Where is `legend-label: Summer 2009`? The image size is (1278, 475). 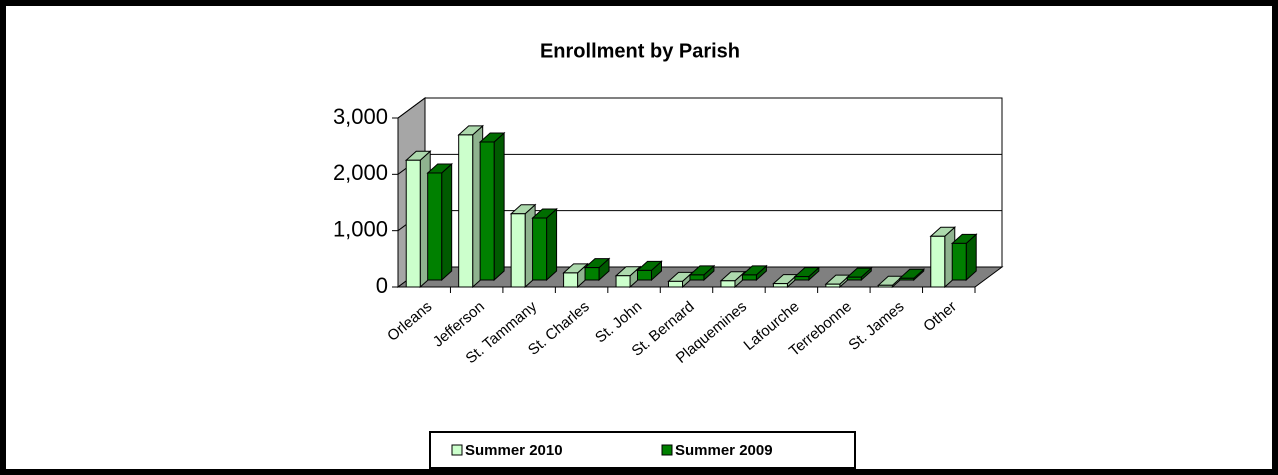
legend-label: Summer 2009 is located at coordinates (724, 450).